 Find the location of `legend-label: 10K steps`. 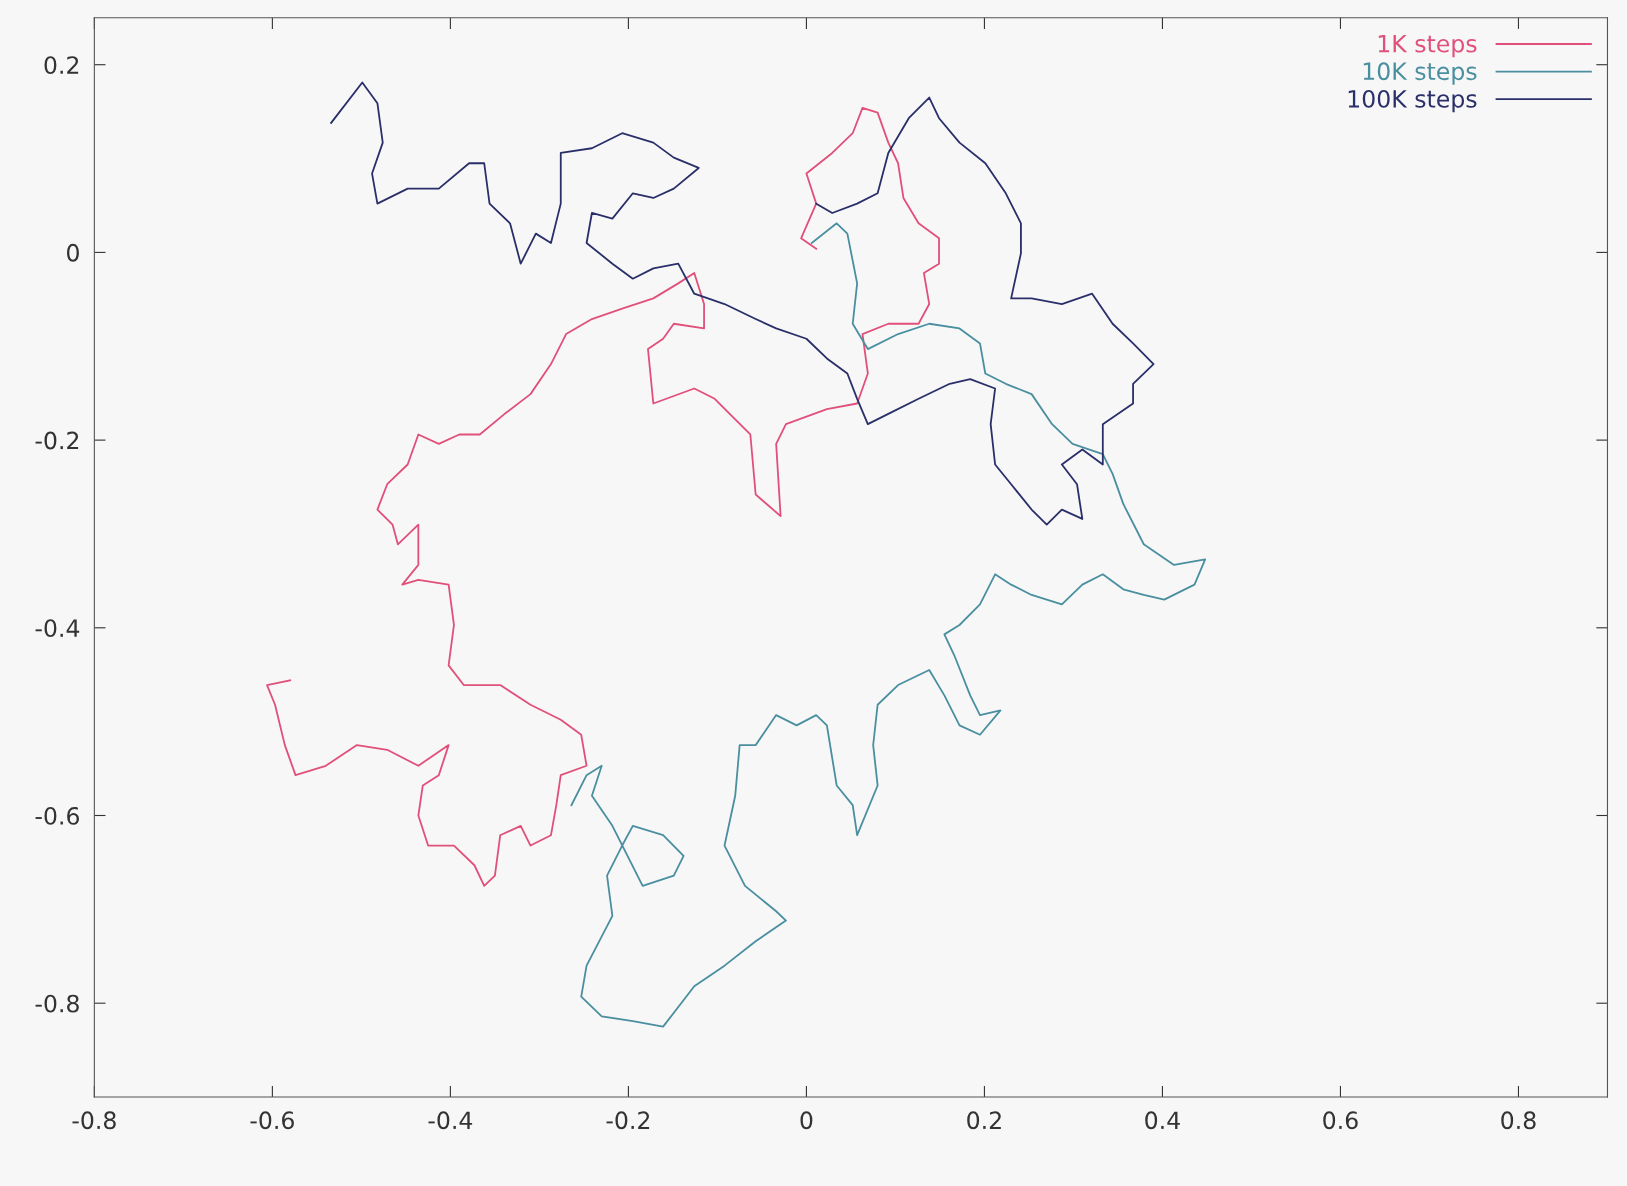

legend-label: 10K steps is located at coordinates (1420, 73).